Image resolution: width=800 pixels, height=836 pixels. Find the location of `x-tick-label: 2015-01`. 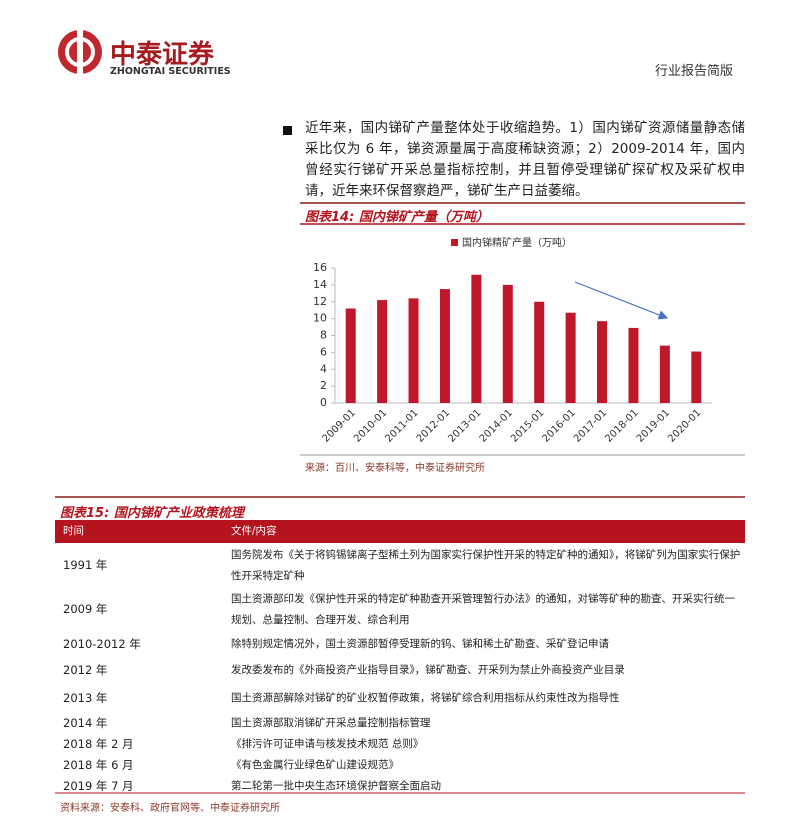

x-tick-label: 2015-01 is located at coordinates (527, 425).